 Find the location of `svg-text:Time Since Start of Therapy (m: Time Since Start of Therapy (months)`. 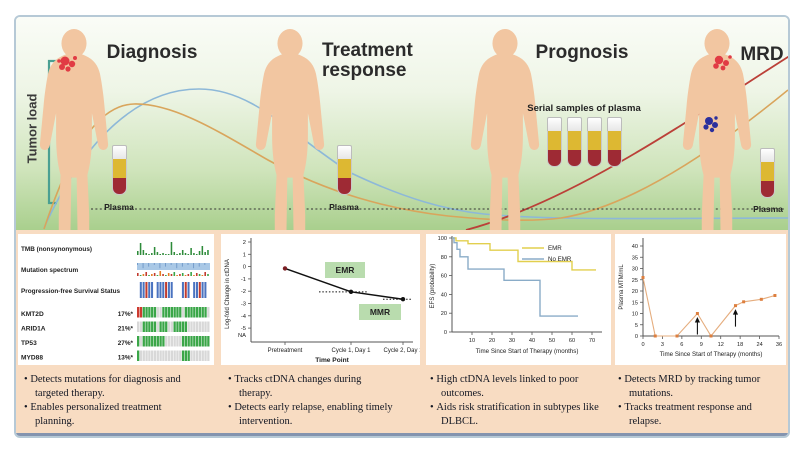

svg-text:Time Since Start of Therapy (m: Time Since Start of Therapy (months) is located at coordinates (711, 354).